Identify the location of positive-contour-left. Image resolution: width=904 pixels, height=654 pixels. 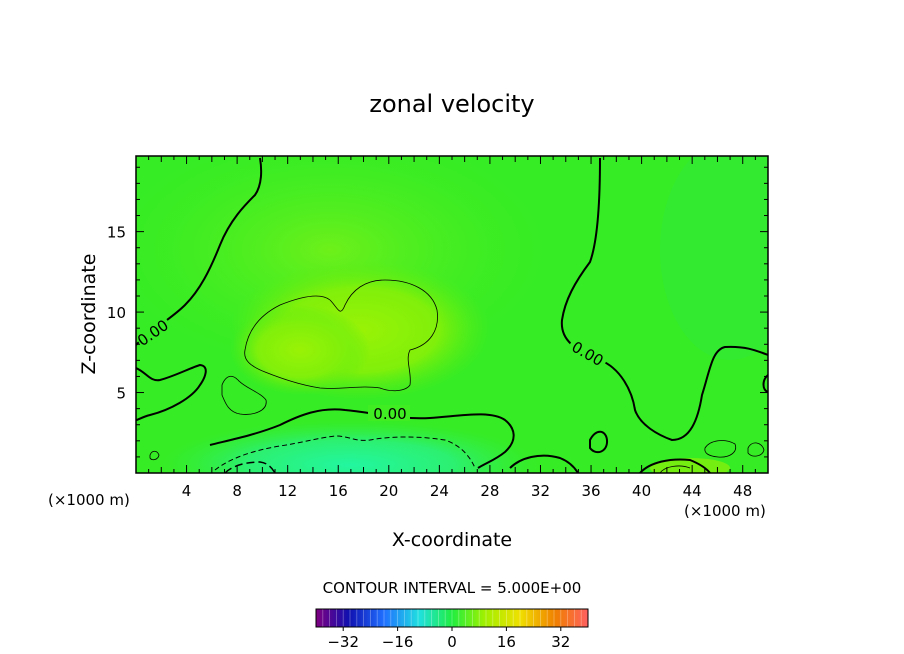
(244, 395).